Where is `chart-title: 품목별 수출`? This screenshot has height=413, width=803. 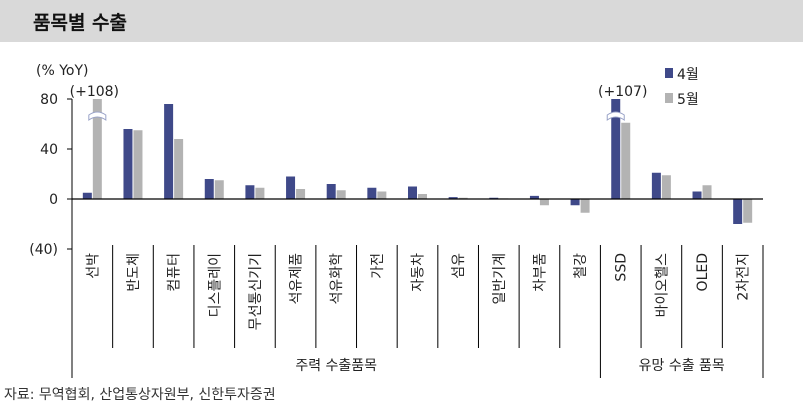 chart-title: 품목별 수출 is located at coordinates (80, 23).